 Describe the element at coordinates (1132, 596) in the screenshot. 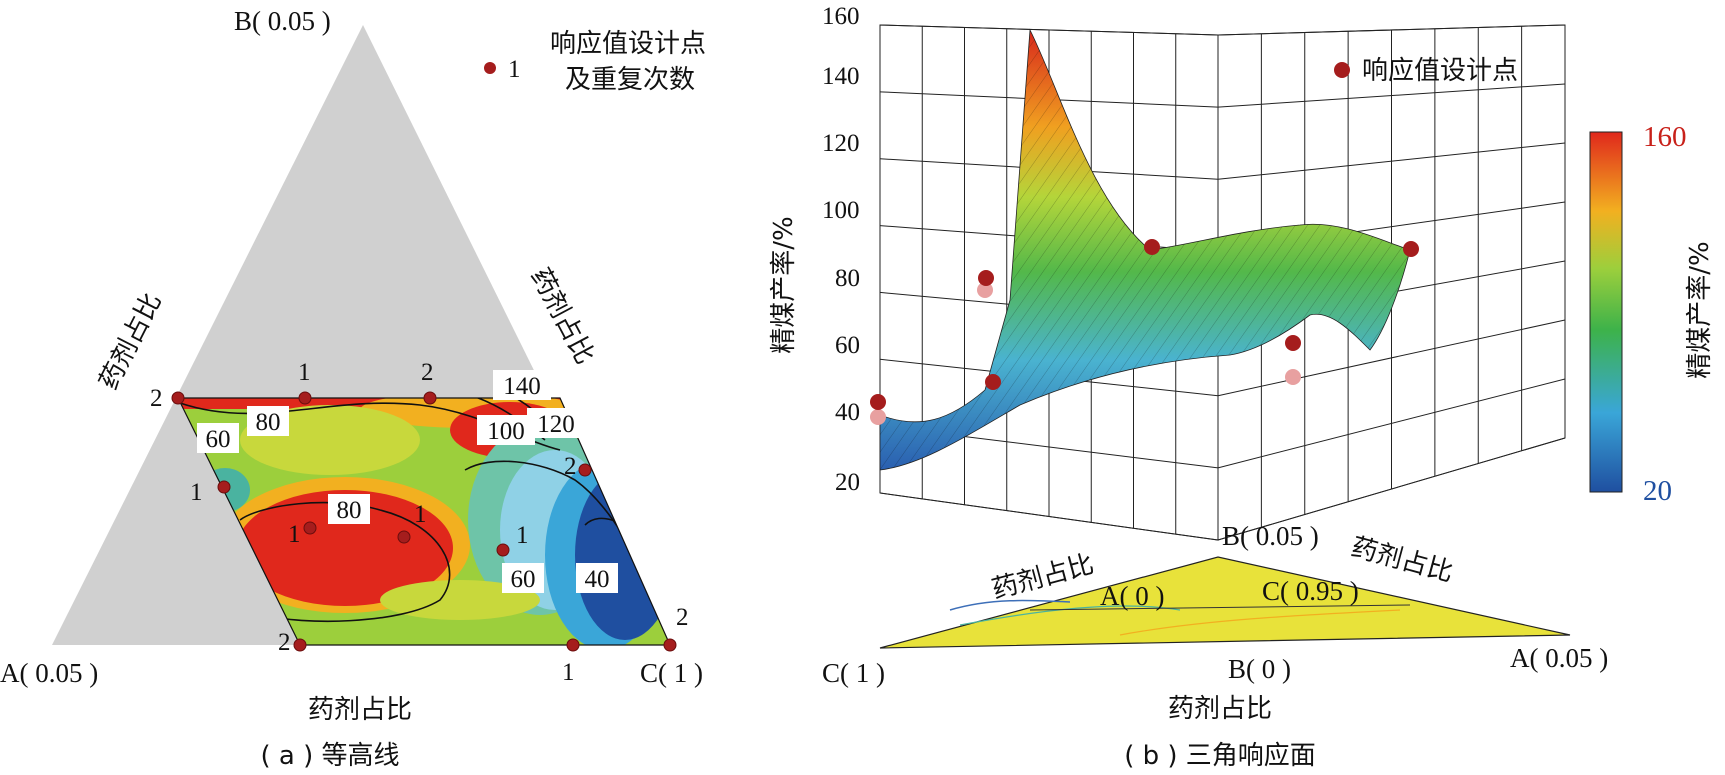

I see `base-a0: A( 0 )` at that location.